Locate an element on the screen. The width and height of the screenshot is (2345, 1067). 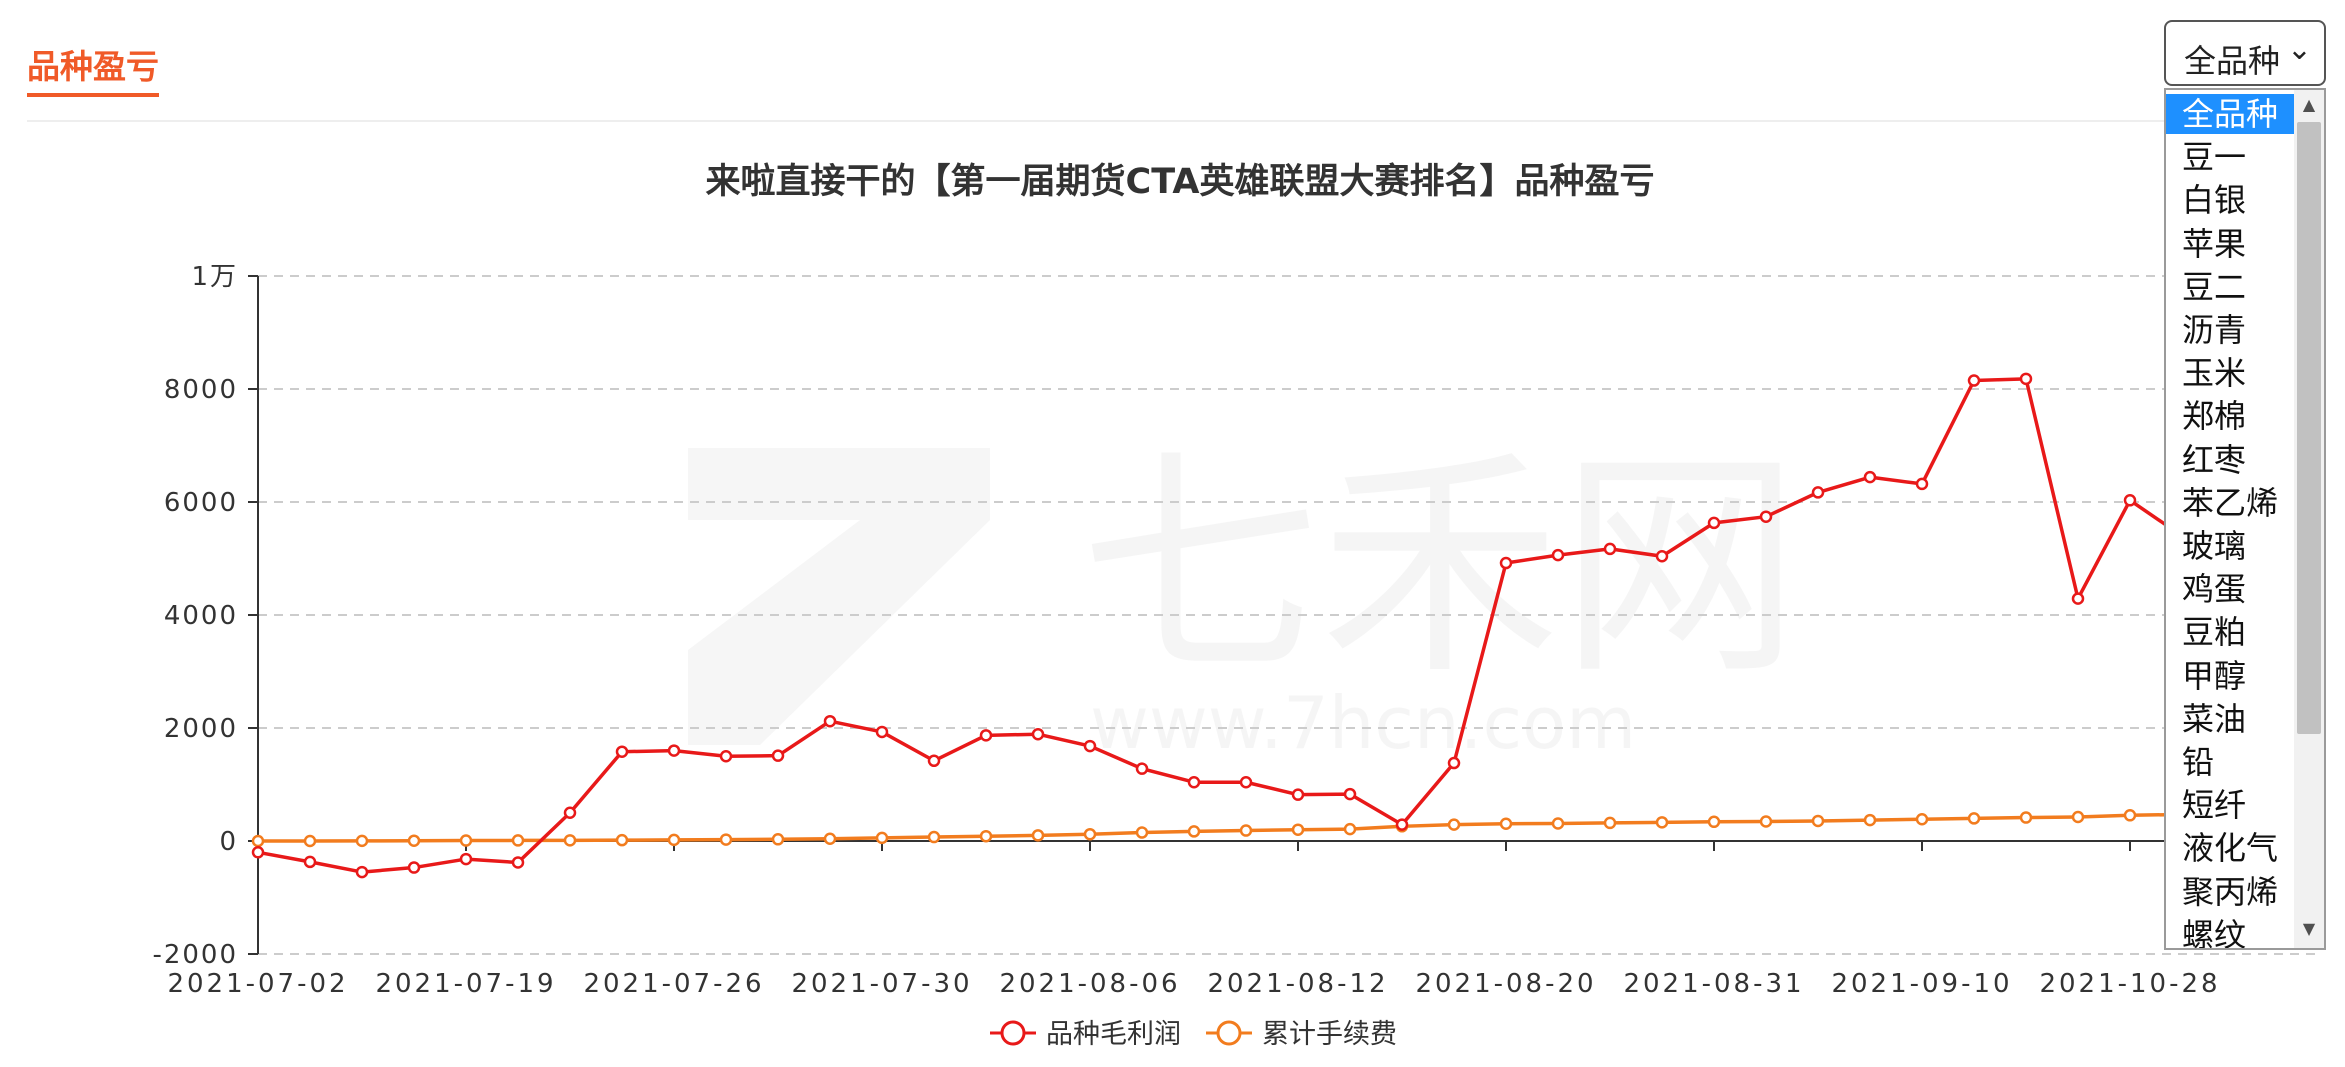
scroll-up-icon: ▲ is located at coordinates (2309, 104).